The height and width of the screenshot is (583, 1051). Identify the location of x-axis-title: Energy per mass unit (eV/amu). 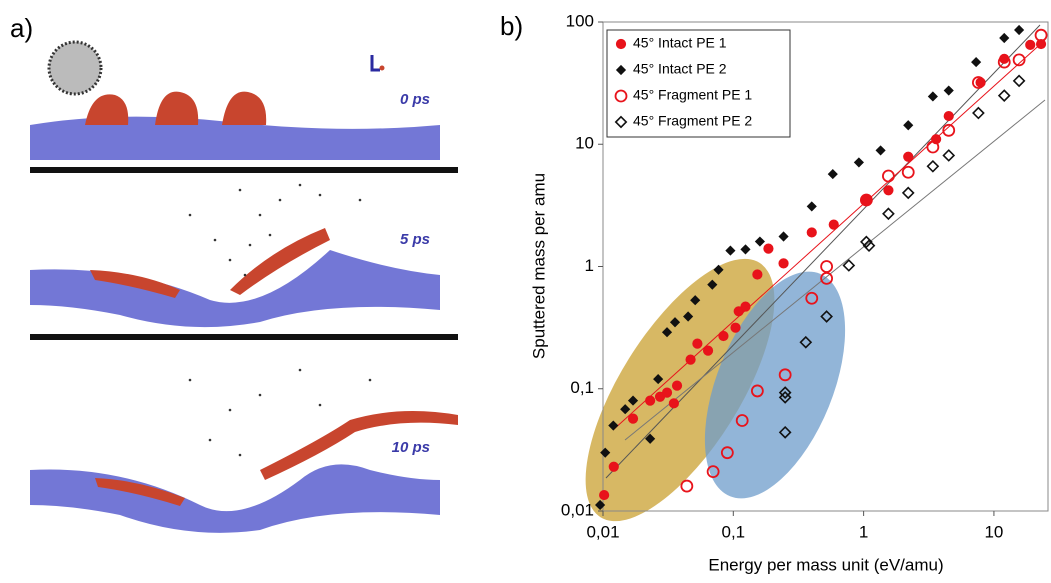
(825, 564).